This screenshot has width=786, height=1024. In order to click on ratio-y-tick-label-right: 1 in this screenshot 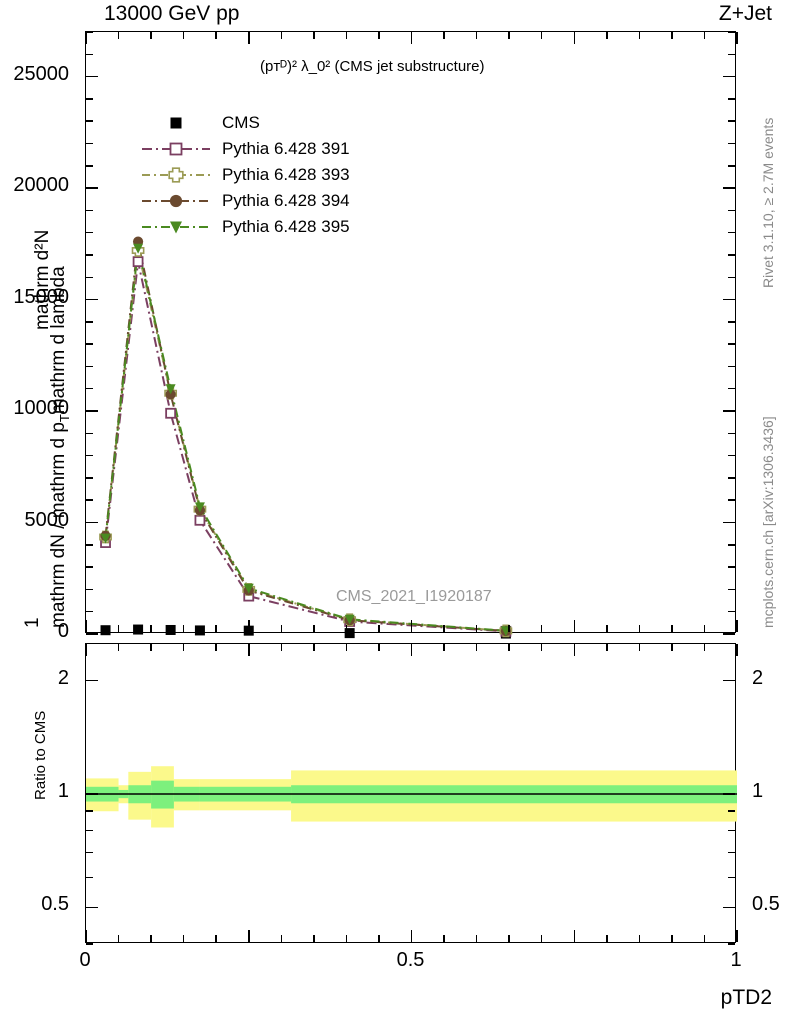, I will do `click(758, 791)`.